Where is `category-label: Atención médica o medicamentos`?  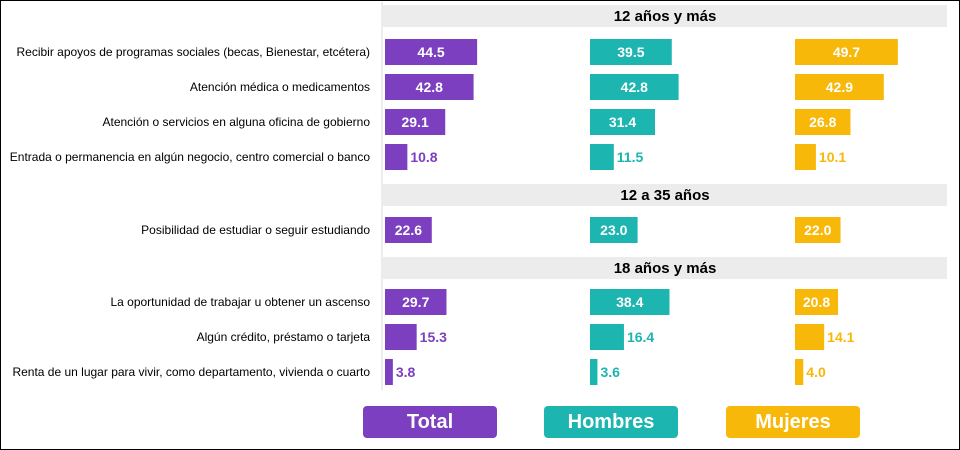
category-label: Atención médica o medicamentos is located at coordinates (280, 87).